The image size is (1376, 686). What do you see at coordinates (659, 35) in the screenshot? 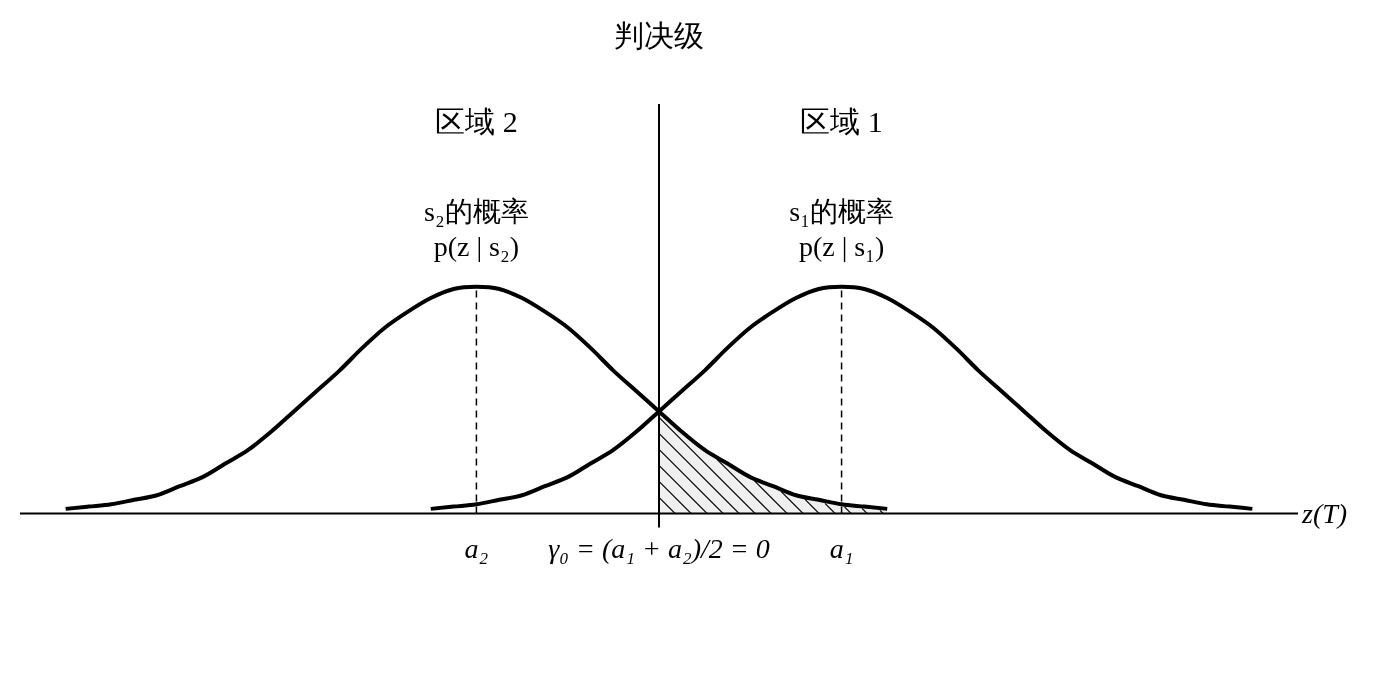
I see `ref-line-label: 判决级` at bounding box center [659, 35].